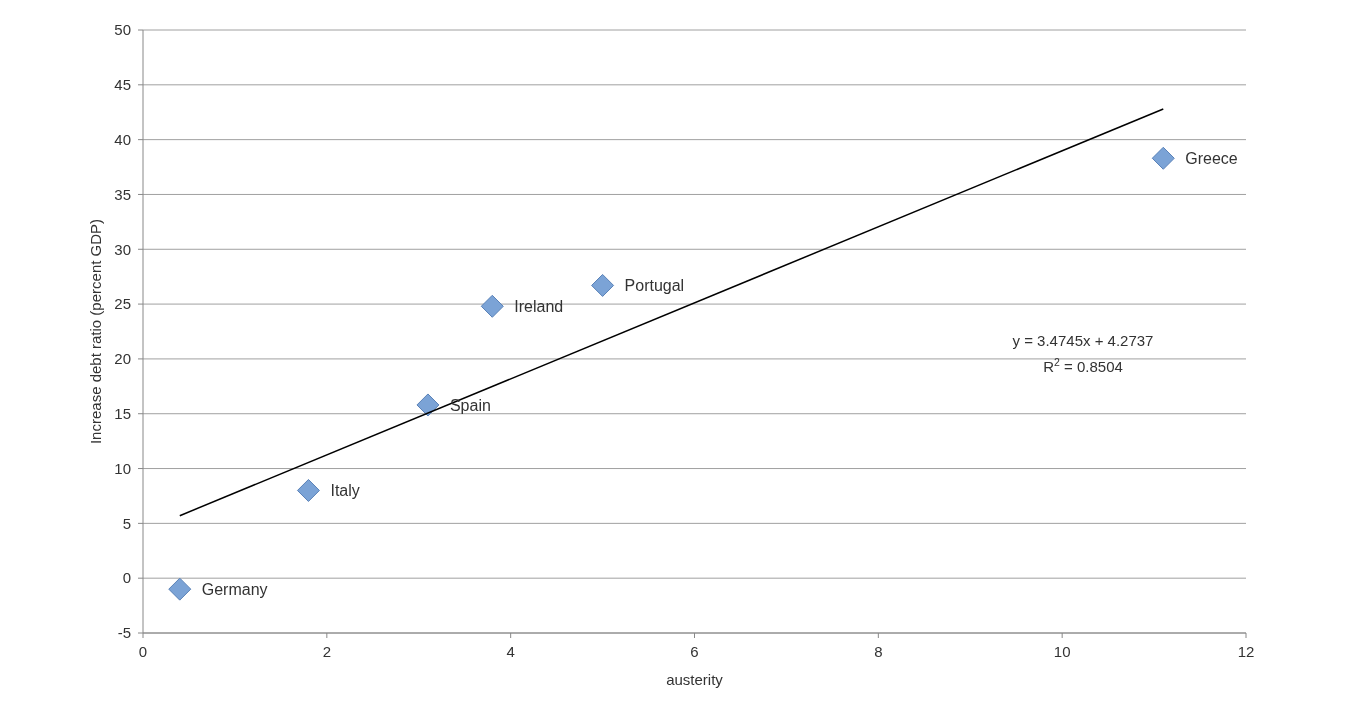 The width and height of the screenshot is (1351, 721). Describe the element at coordinates (234, 589) in the screenshot. I see `annotation: Germany` at that location.